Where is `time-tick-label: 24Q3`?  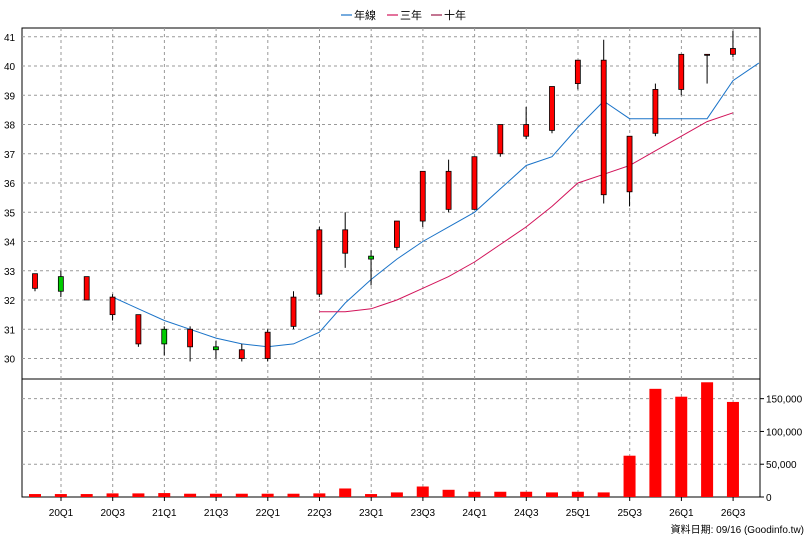
time-tick-label: 24Q3 is located at coordinates (526, 513).